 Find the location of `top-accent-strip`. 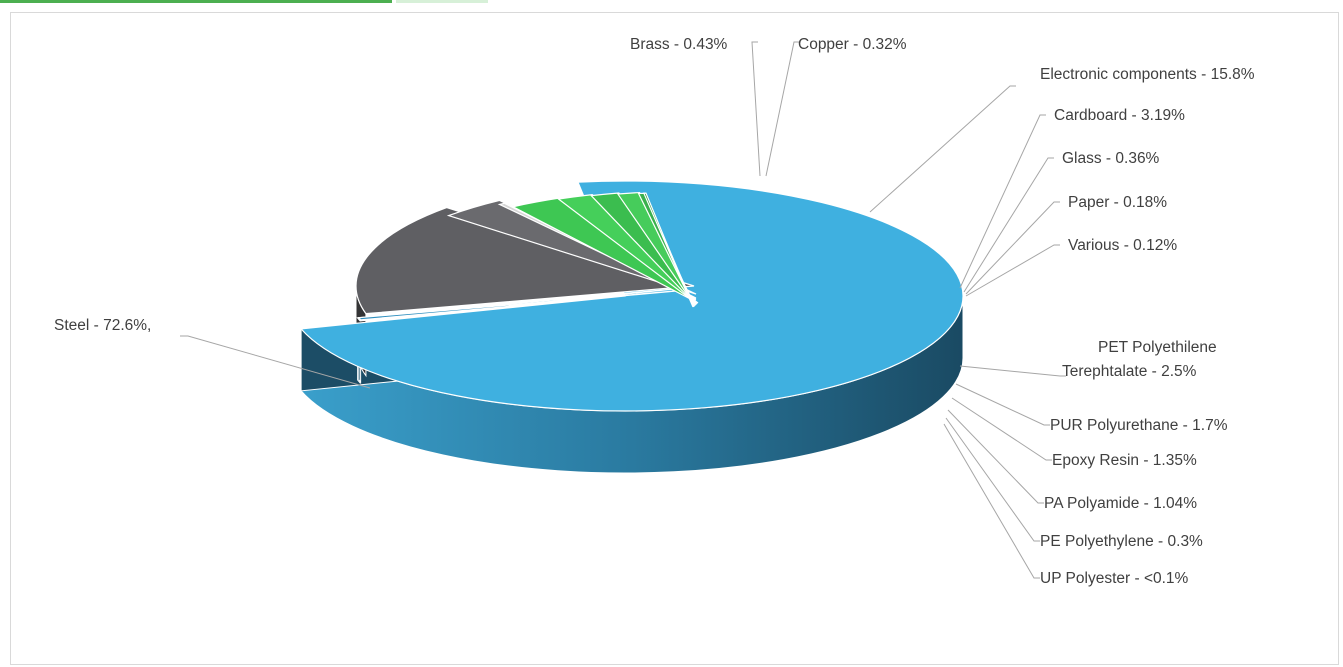

top-accent-strip is located at coordinates (196, 1).